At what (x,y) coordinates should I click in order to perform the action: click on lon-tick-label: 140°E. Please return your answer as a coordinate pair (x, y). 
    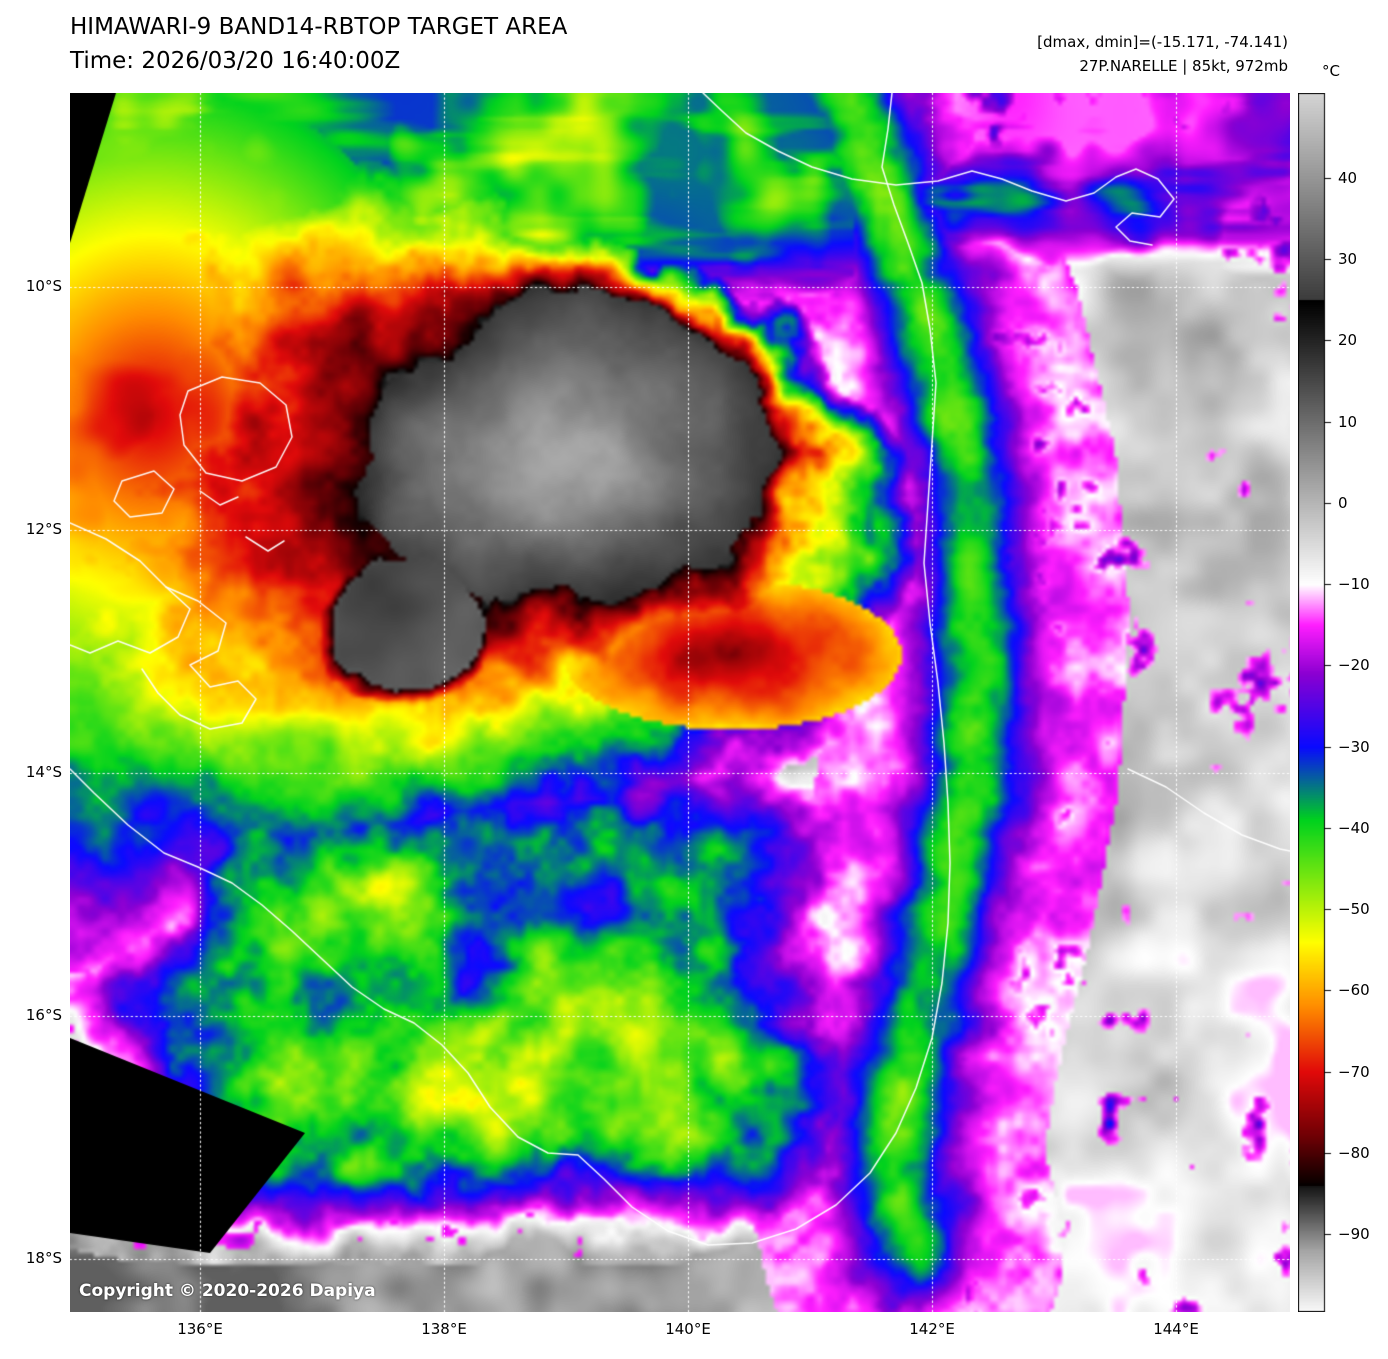
    Looking at the image, I should click on (688, 1329).